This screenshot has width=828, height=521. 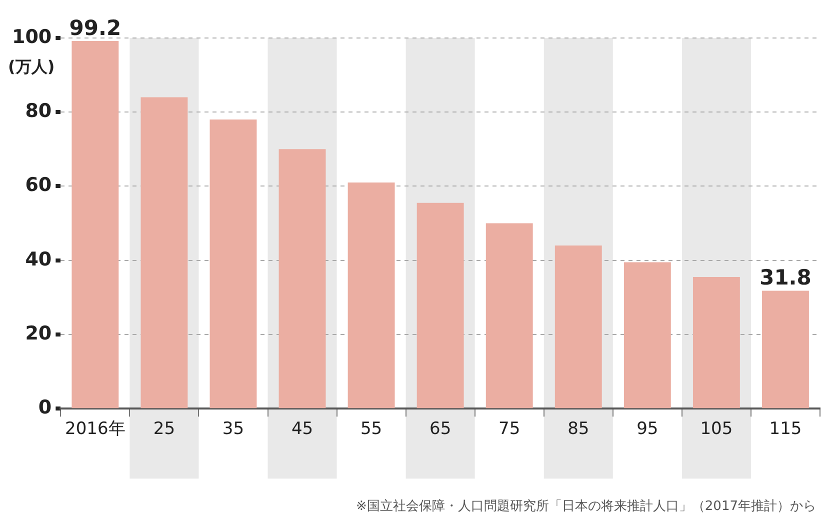 What do you see at coordinates (45, 407) in the screenshot?
I see `y-tick-label: 0` at bounding box center [45, 407].